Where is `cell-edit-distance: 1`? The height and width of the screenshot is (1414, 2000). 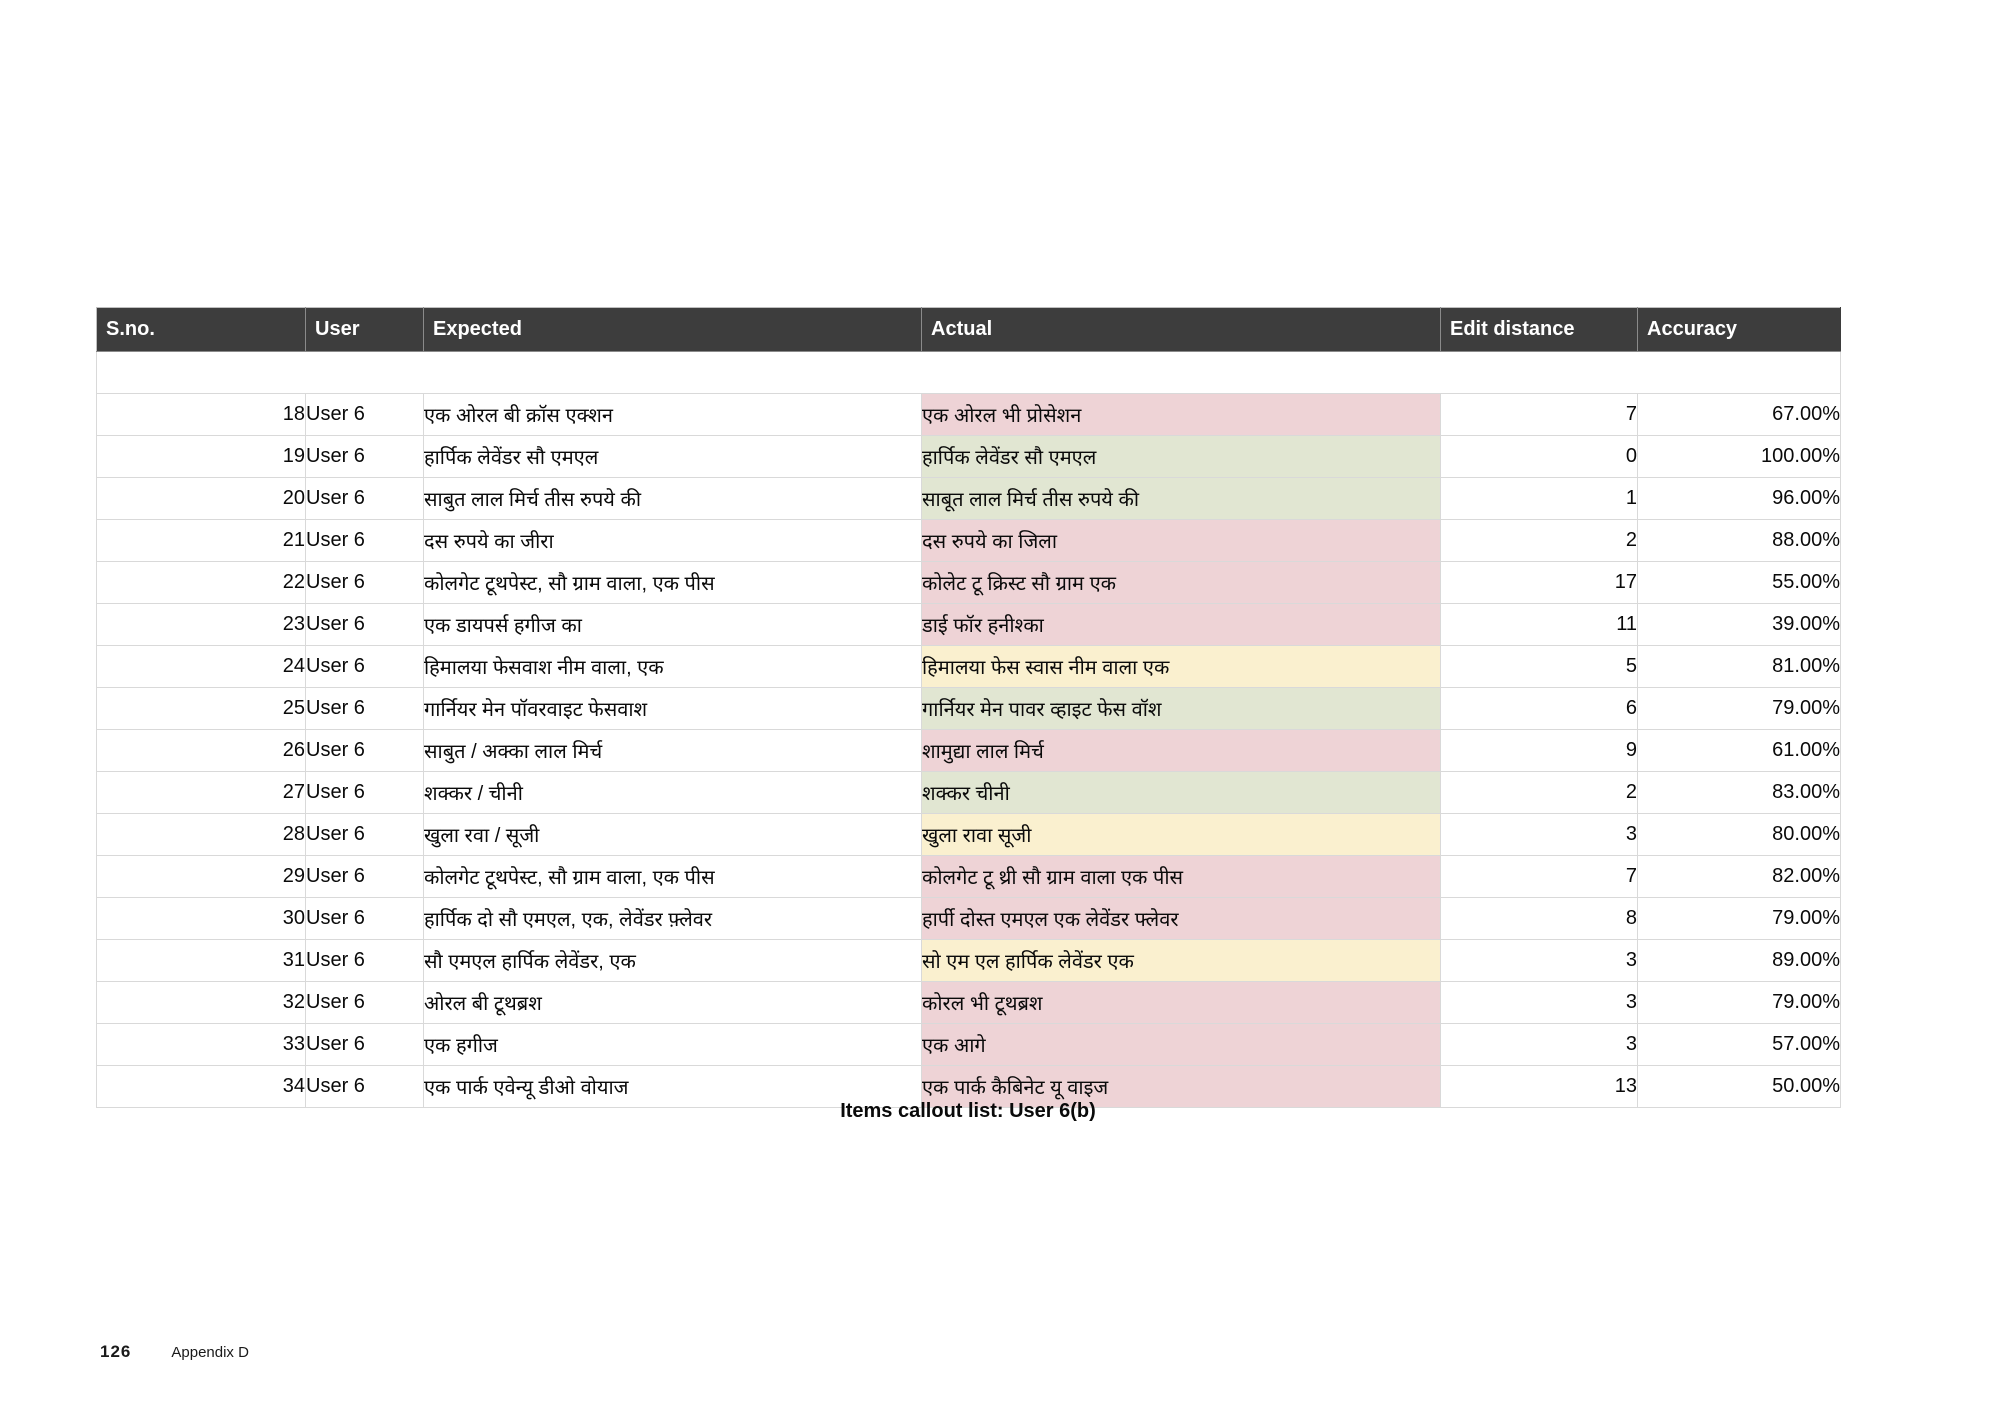
cell-edit-distance: 1 is located at coordinates (1539, 498).